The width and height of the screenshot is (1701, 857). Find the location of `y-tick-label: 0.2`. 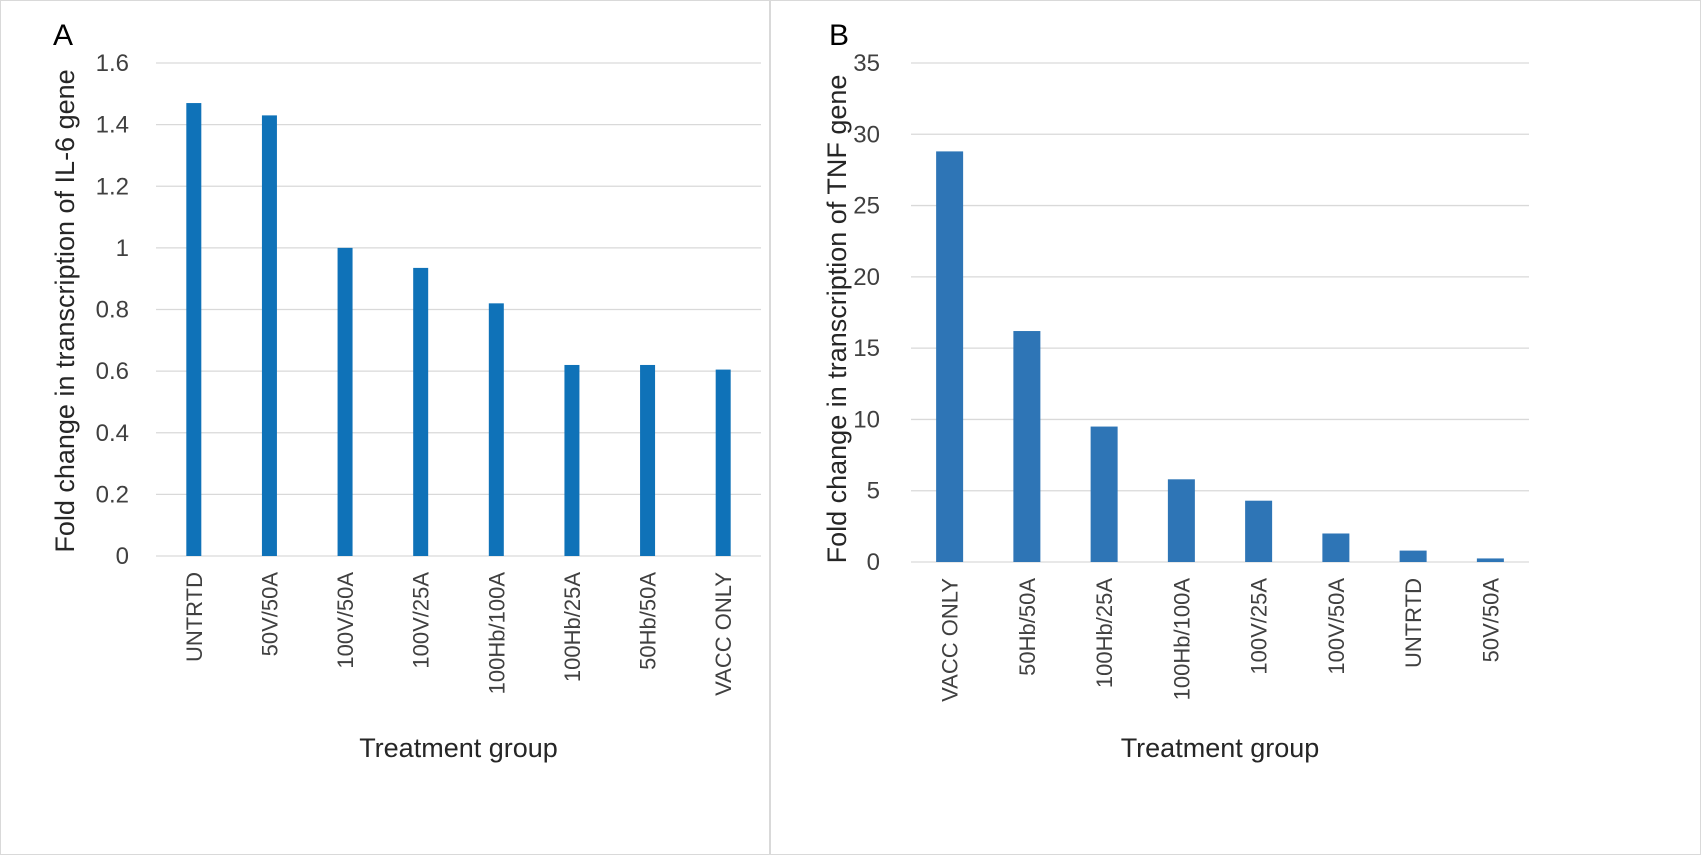

y-tick-label: 0.2 is located at coordinates (112, 494).